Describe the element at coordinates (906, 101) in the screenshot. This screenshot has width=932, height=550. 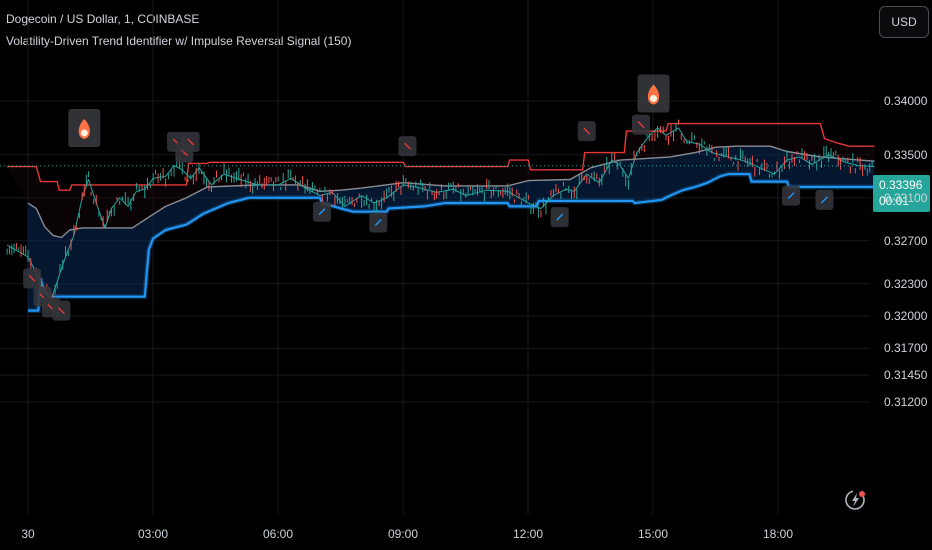
I see `price-tick-label: 0.34000` at that location.